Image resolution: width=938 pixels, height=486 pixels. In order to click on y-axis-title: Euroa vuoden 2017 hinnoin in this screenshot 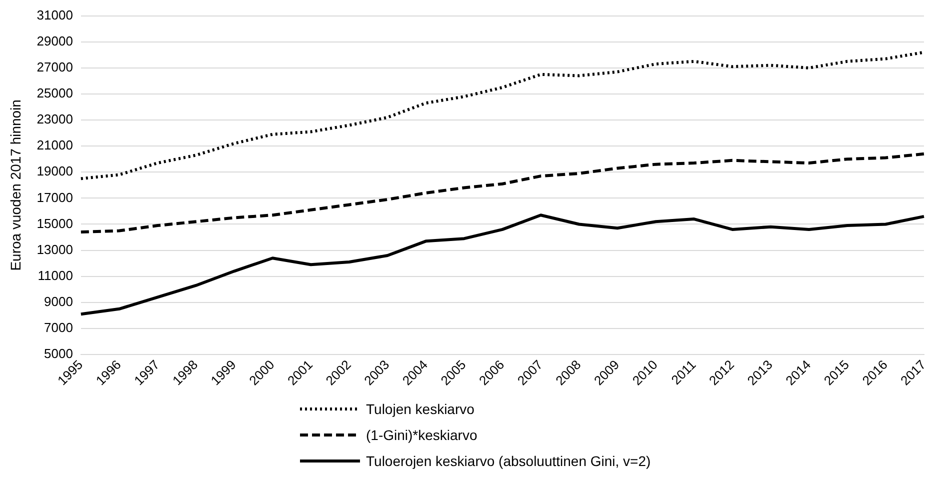, I will do `click(15, 185)`.